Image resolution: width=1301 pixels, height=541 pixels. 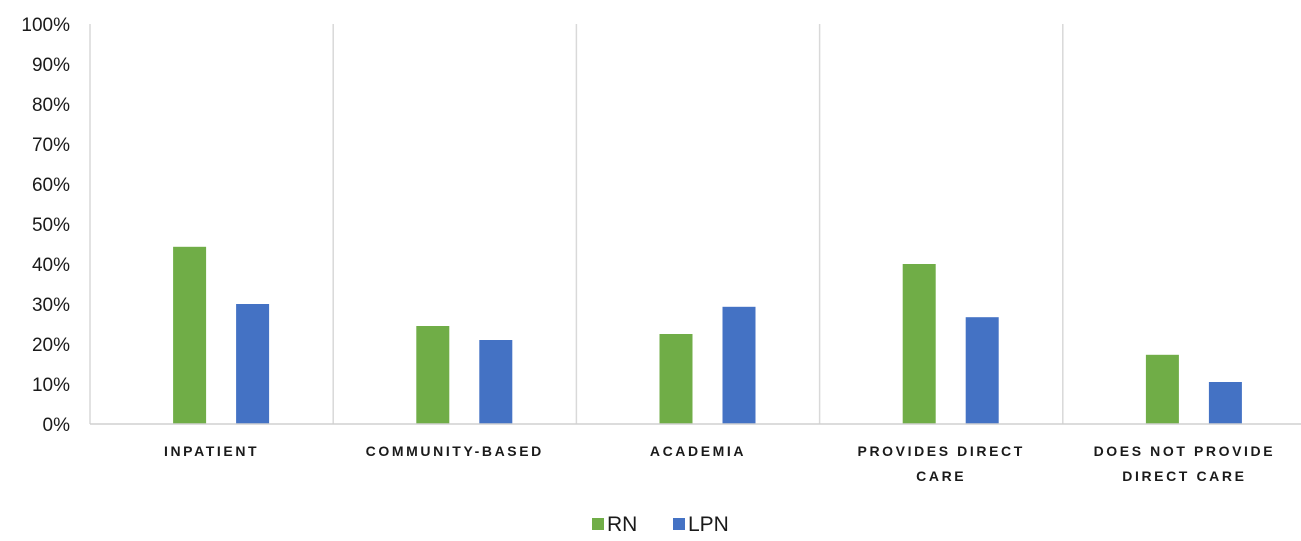 What do you see at coordinates (1185, 463) in the screenshot?
I see `x-tick-label: DOES NOT PROVIDE DIRECT CARE` at bounding box center [1185, 463].